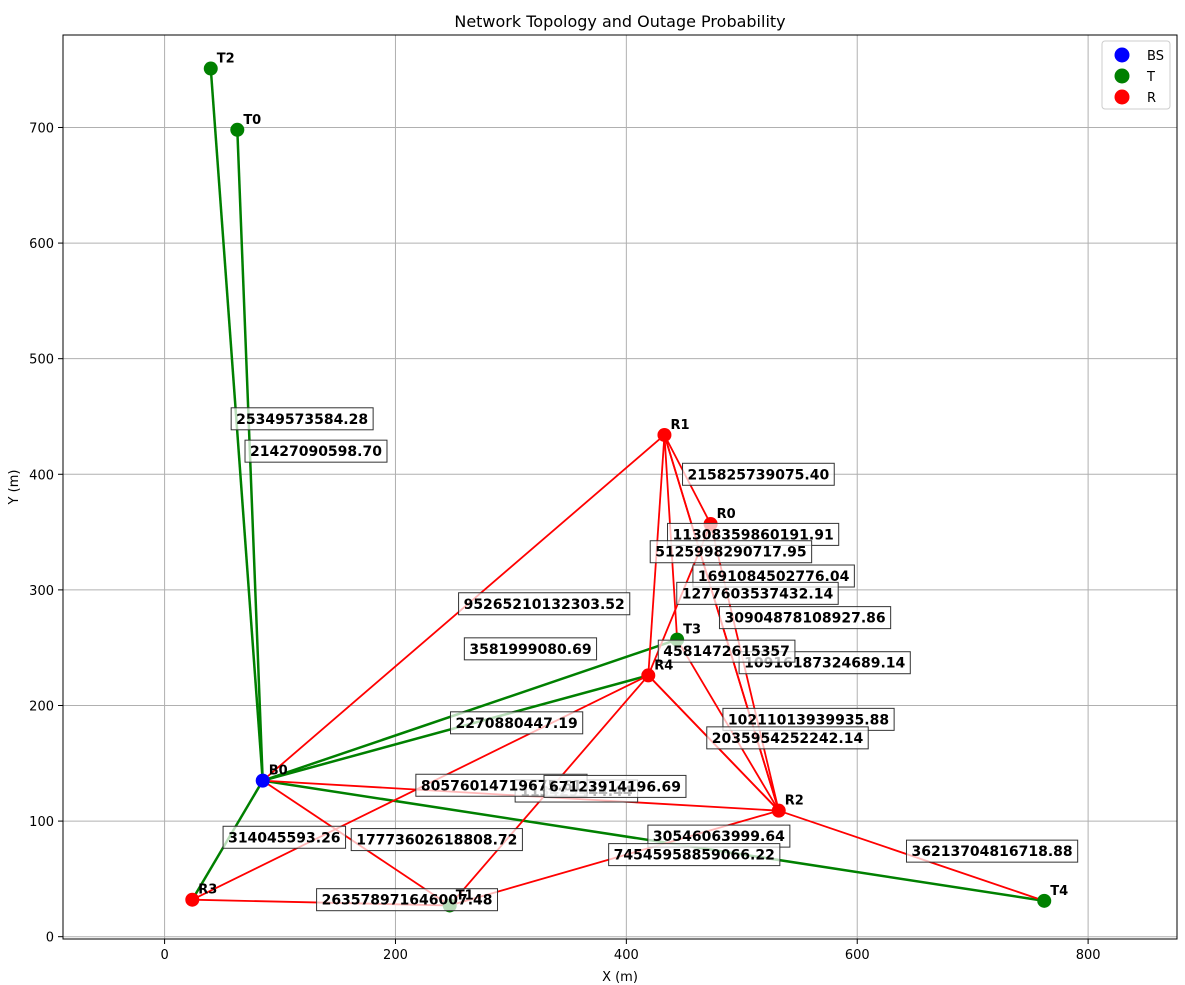  I want to click on edge-label-R1-T3: 1691084502776.04, so click(773, 576).